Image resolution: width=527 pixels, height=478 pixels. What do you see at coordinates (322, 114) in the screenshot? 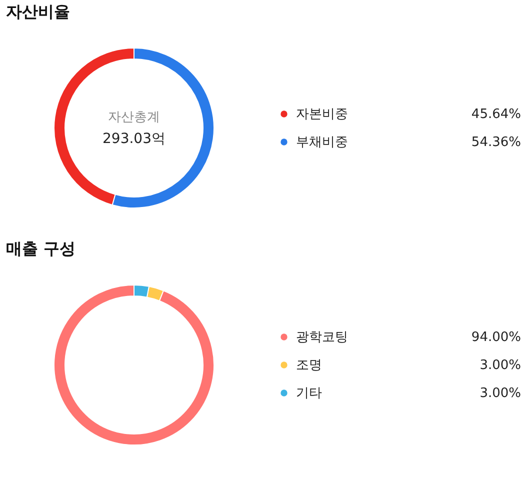
I see `legend-label: 자본비중` at bounding box center [322, 114].